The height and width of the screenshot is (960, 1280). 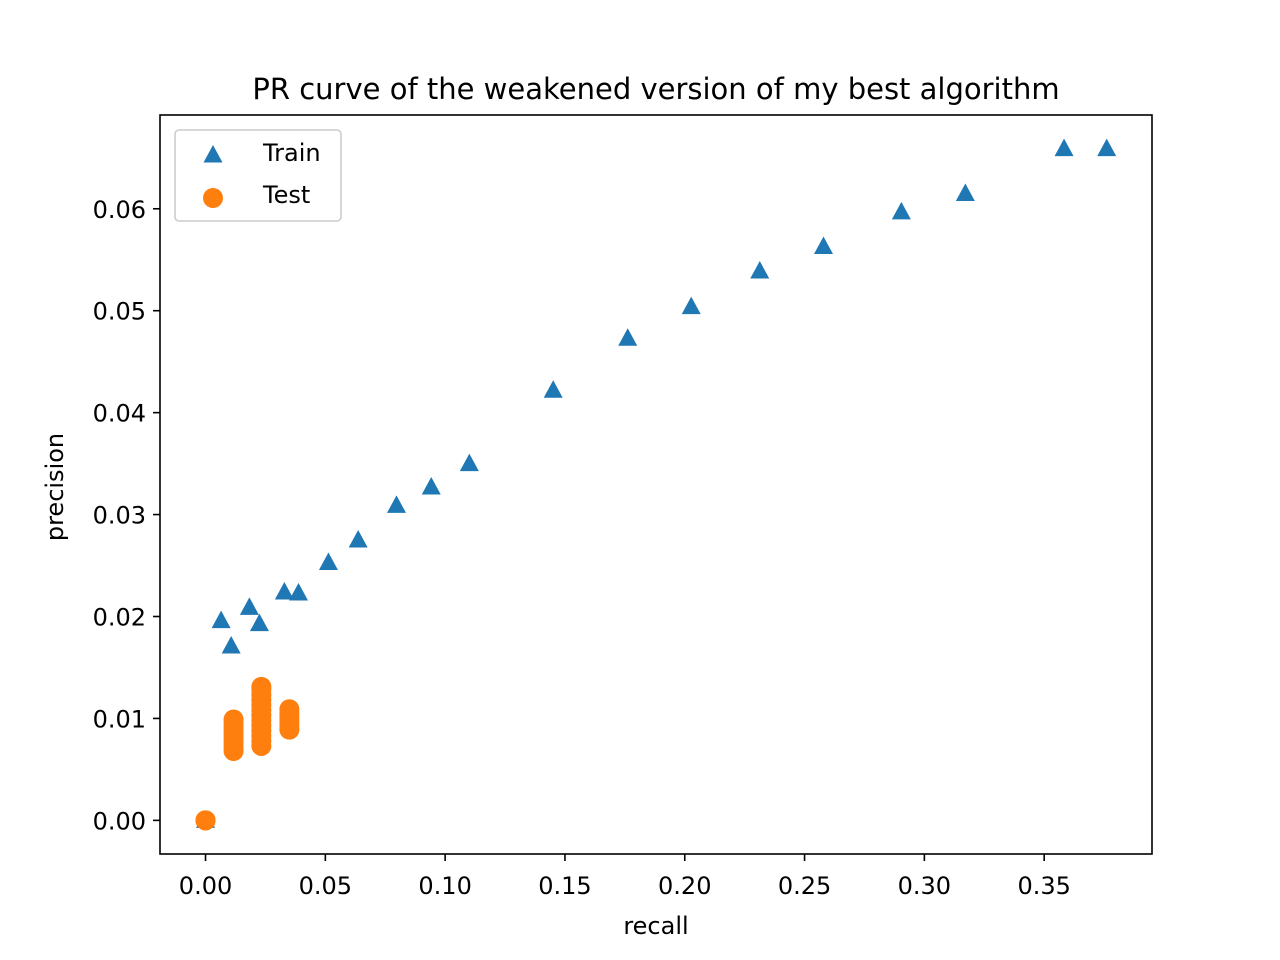 What do you see at coordinates (119, 414) in the screenshot?
I see `y-tick-label: 0.04` at bounding box center [119, 414].